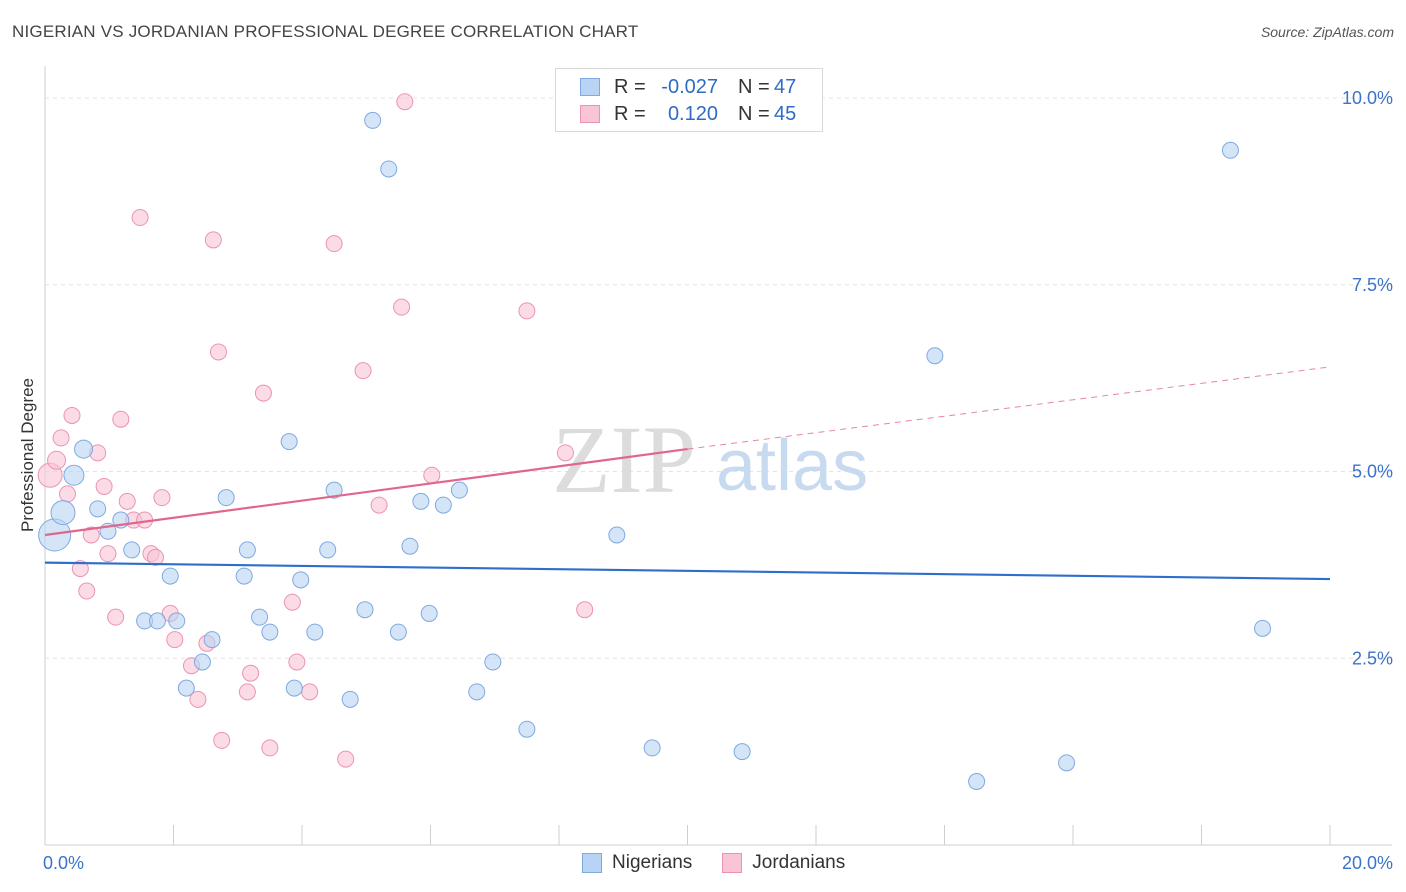 The width and height of the screenshot is (1406, 892). I want to click on series-legend: Nigerians Jordanians, so click(728, 863).